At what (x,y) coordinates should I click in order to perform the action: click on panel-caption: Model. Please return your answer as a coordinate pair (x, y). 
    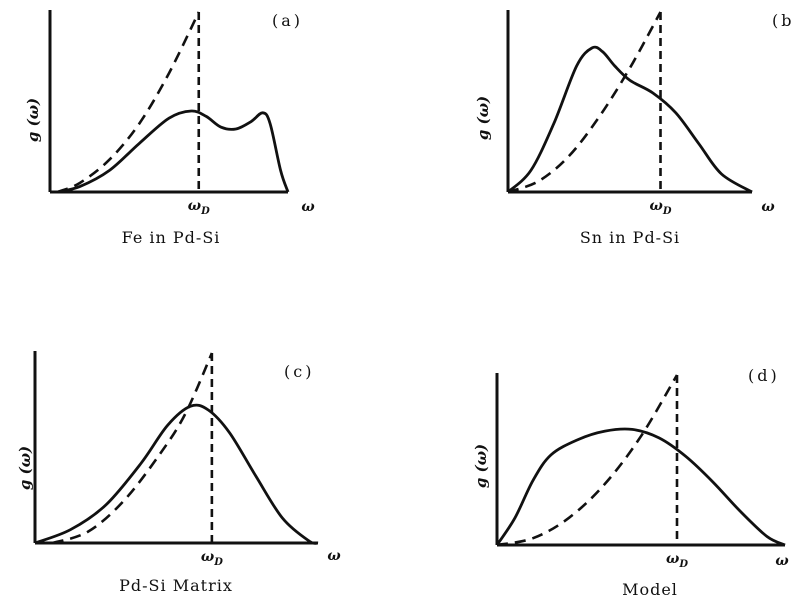
    Looking at the image, I should click on (650, 589).